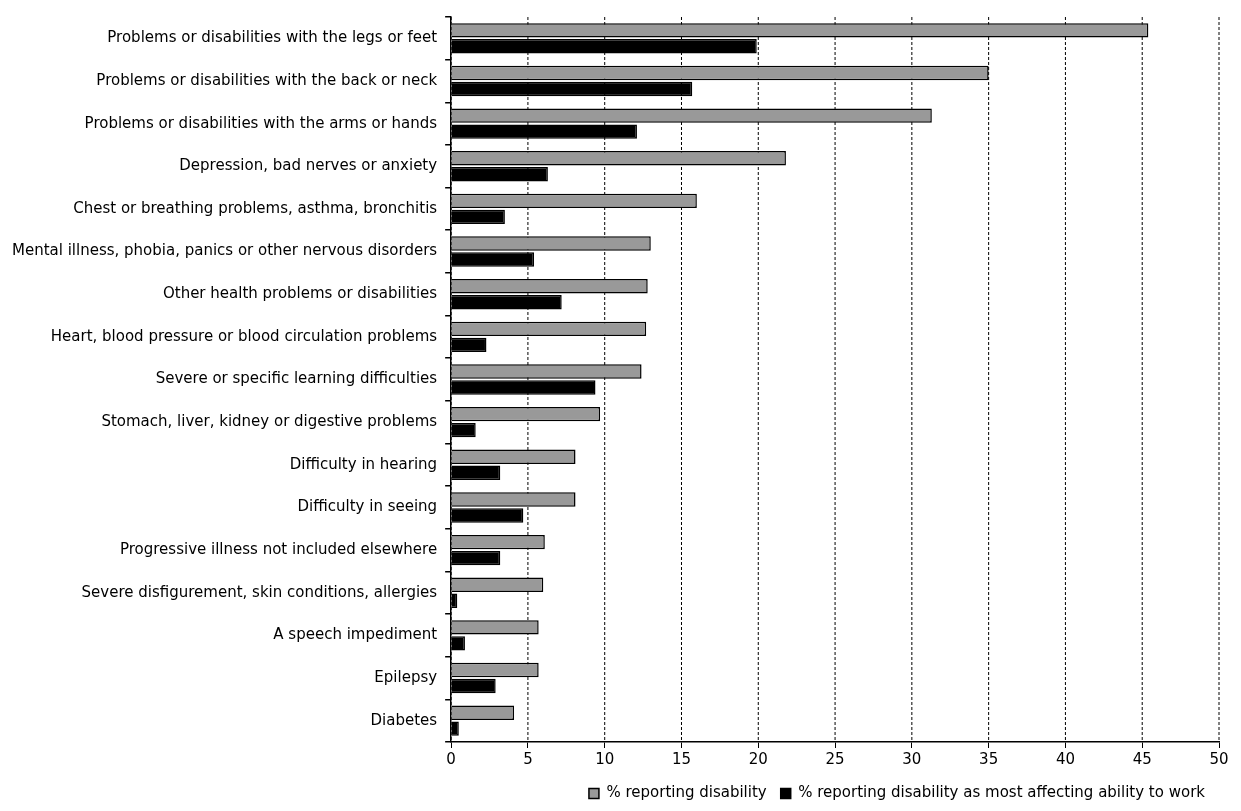  I want to click on x-tick-label: 35, so click(989, 758).